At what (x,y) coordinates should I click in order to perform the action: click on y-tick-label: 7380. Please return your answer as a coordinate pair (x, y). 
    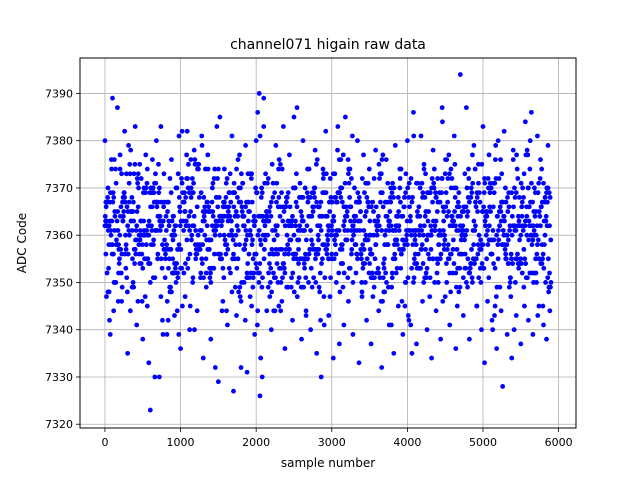
    Looking at the image, I should click on (59, 141).